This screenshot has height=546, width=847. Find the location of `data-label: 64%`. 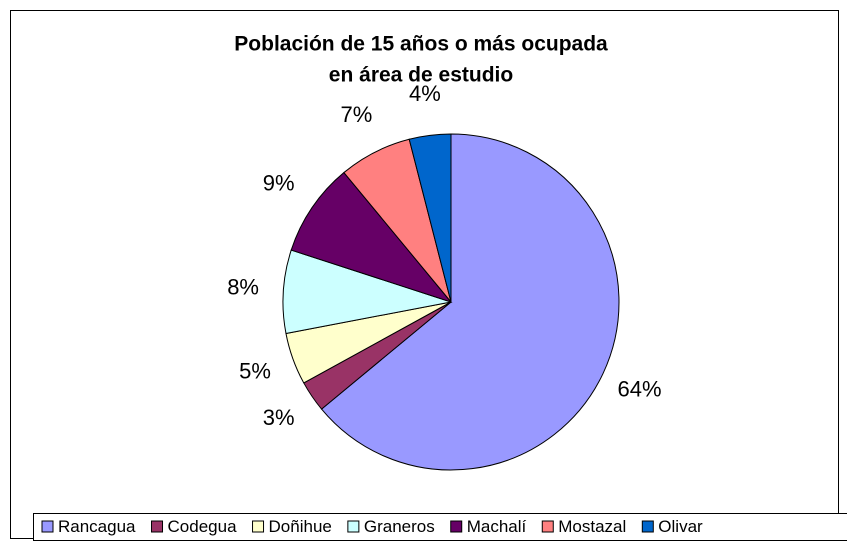

data-label: 64% is located at coordinates (639, 389).